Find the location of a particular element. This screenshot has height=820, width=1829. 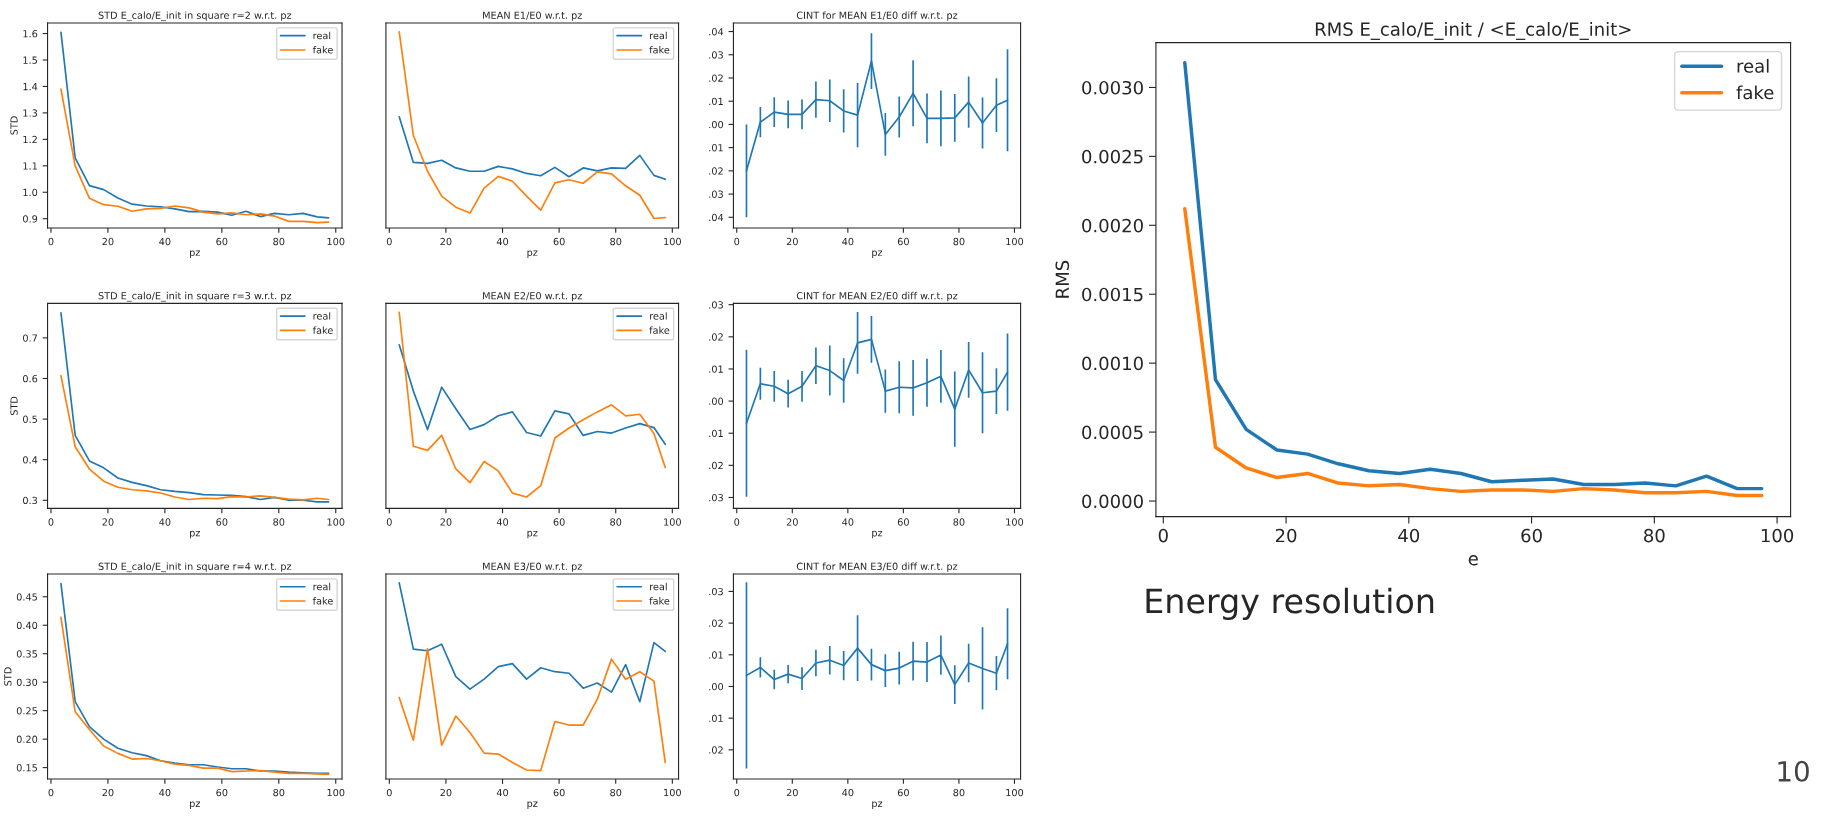

y-axis-title: STD is located at coordinates (14, 125).